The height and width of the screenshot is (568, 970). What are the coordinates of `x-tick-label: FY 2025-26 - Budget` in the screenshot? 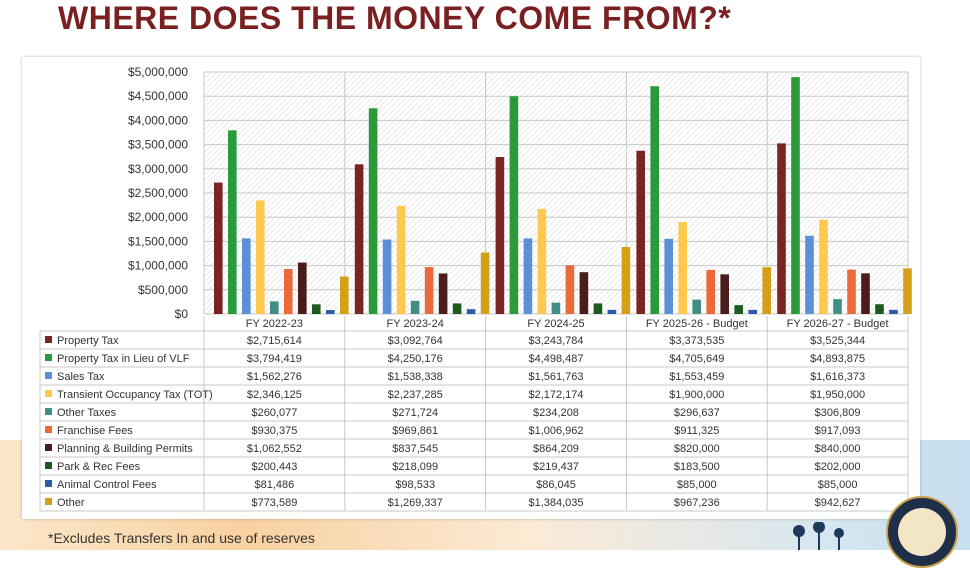 It's located at (697, 324).